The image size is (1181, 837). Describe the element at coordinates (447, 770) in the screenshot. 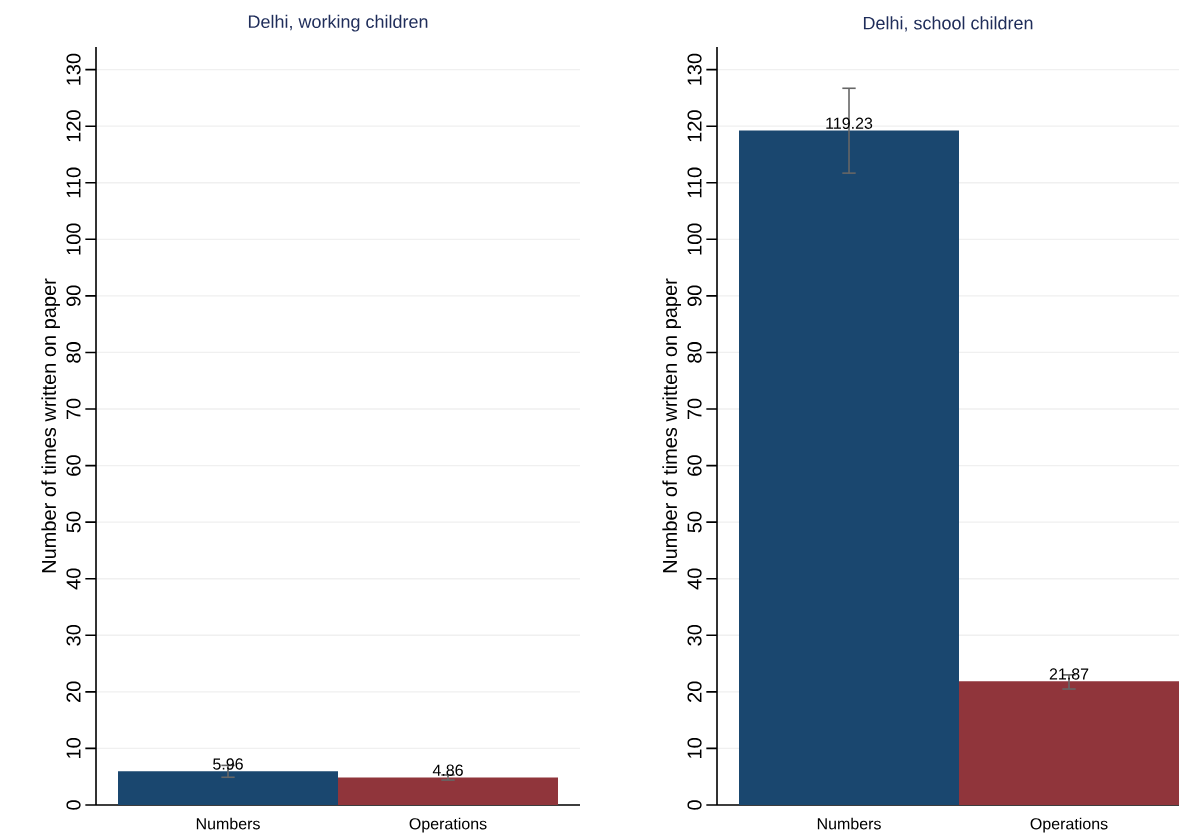

I see `data-label: 4.86` at that location.